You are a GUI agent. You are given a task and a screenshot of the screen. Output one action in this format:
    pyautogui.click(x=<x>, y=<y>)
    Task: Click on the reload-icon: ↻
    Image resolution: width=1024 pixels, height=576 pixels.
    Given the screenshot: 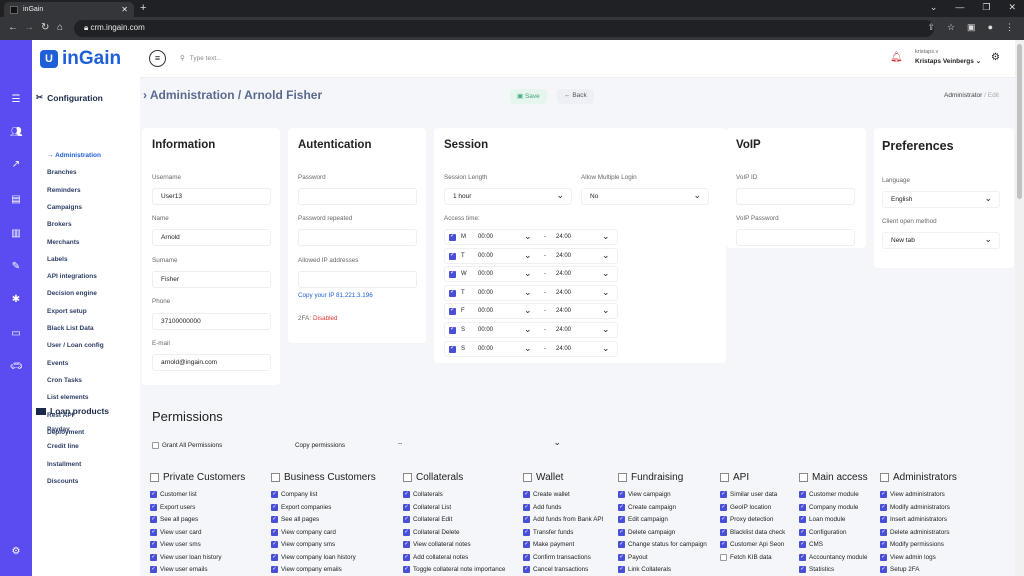 What is the action you would take?
    pyautogui.click(x=45, y=27)
    